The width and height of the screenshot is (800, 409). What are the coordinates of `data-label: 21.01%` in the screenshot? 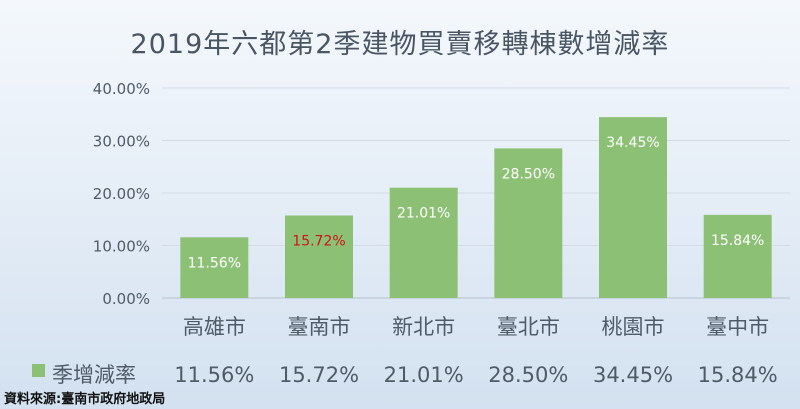 It's located at (423, 214).